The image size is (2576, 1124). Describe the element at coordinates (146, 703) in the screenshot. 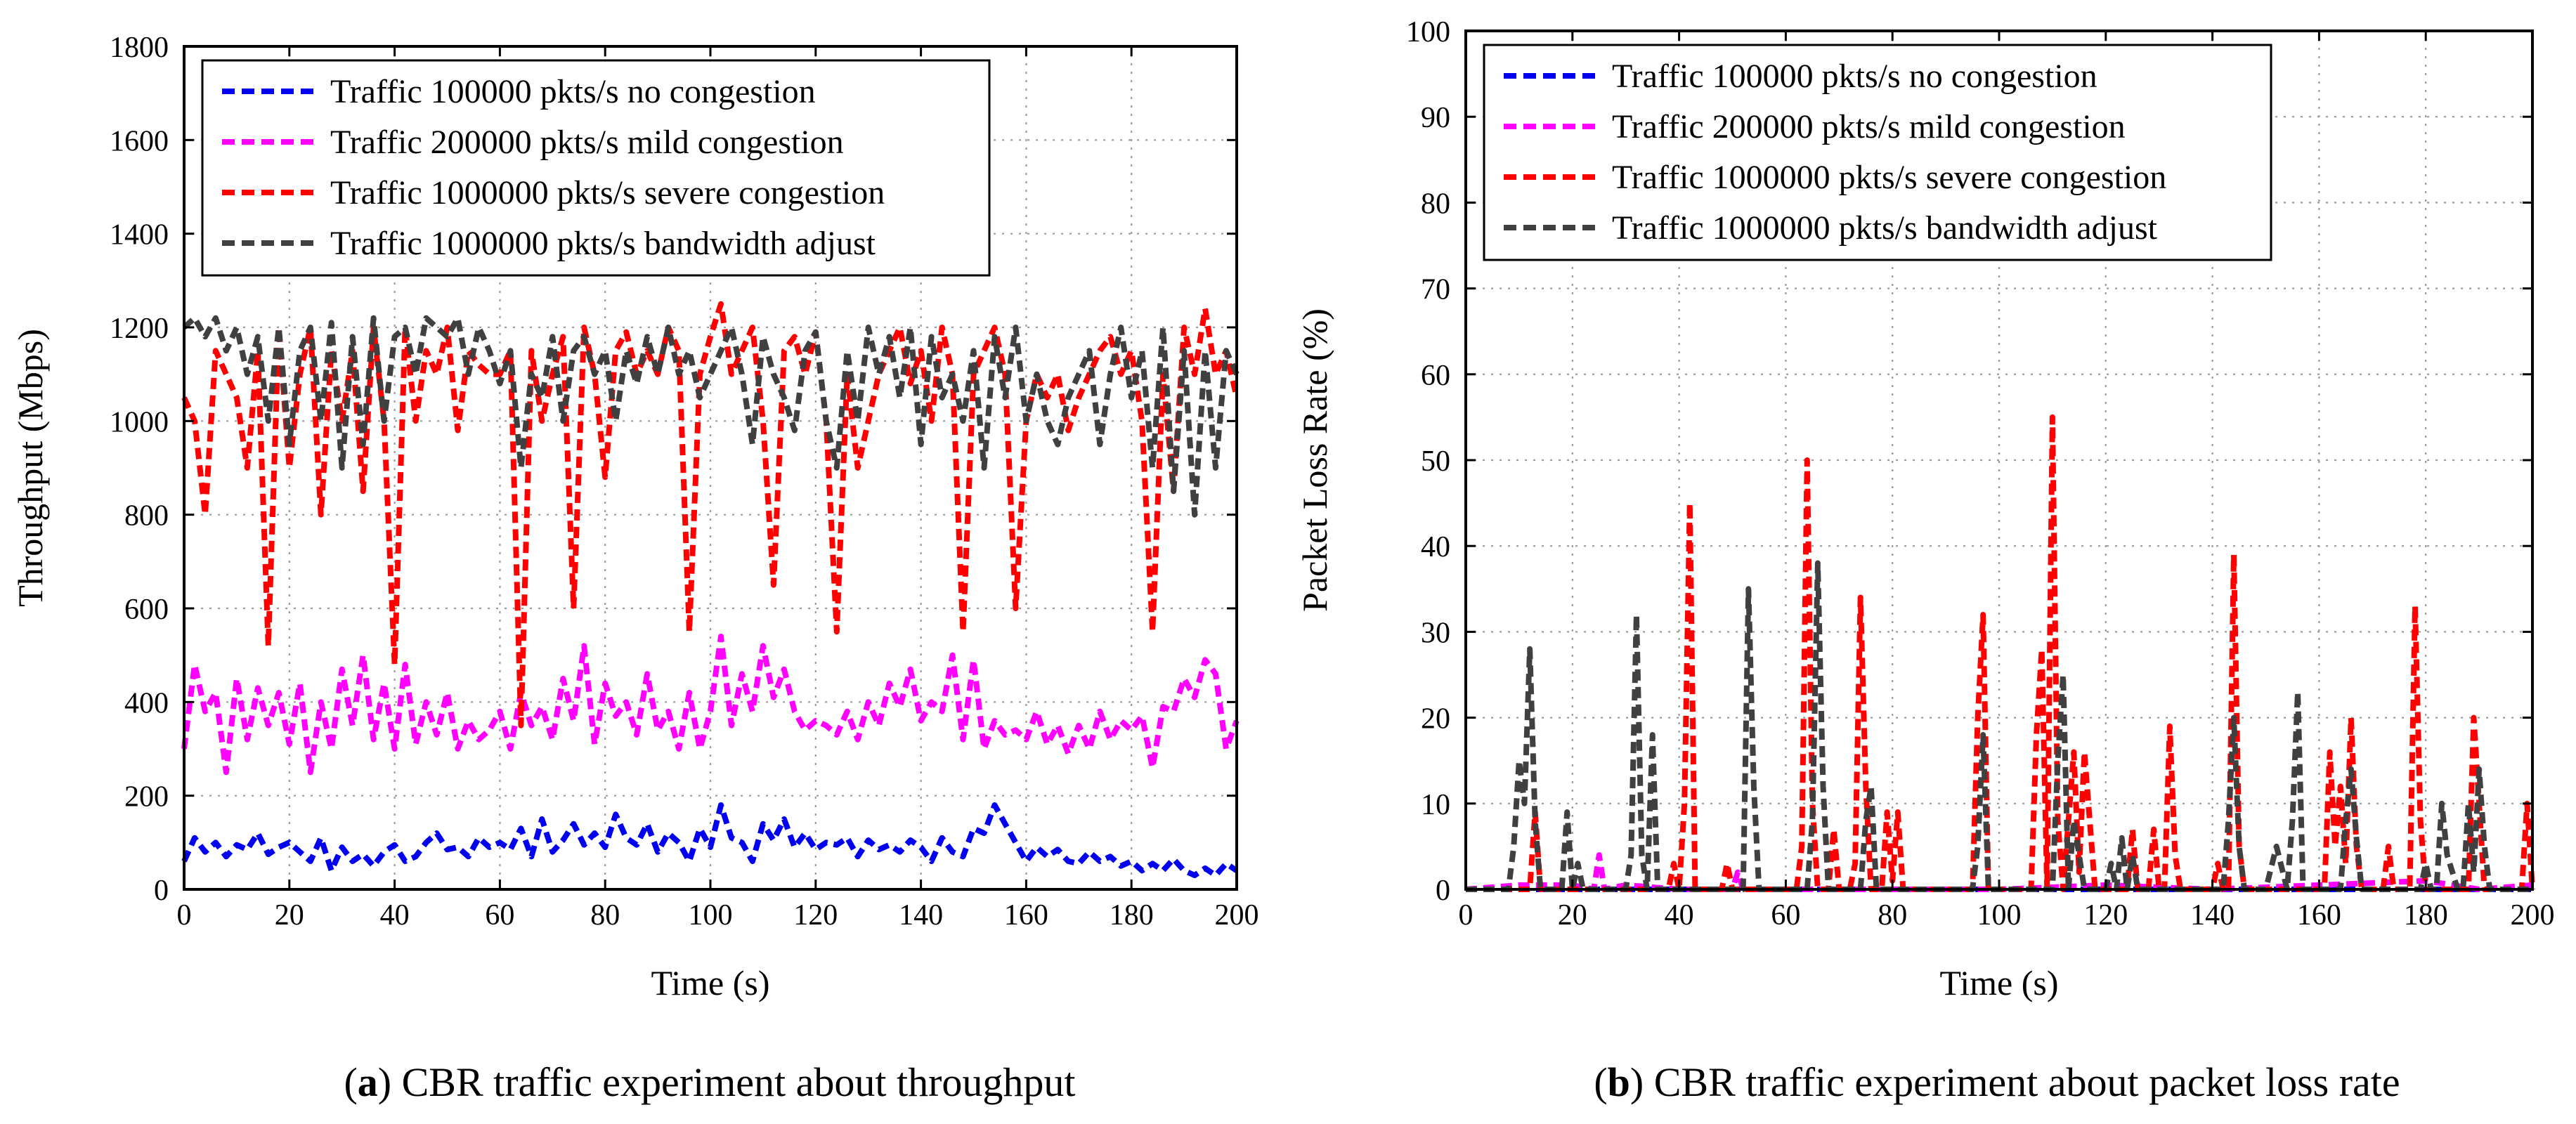

I see `y-tick-label: 400` at that location.